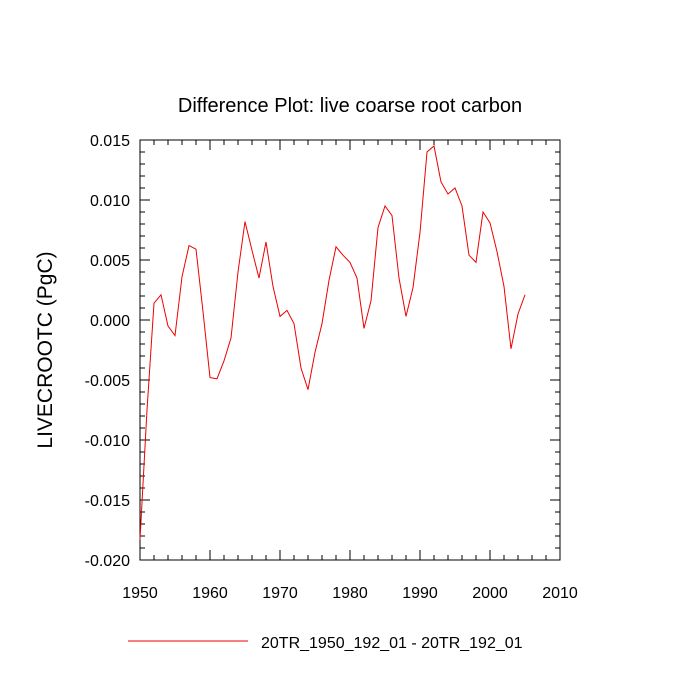 Image resolution: width=700 pixels, height=700 pixels. I want to click on x-tick-label: 1980, so click(350, 593).